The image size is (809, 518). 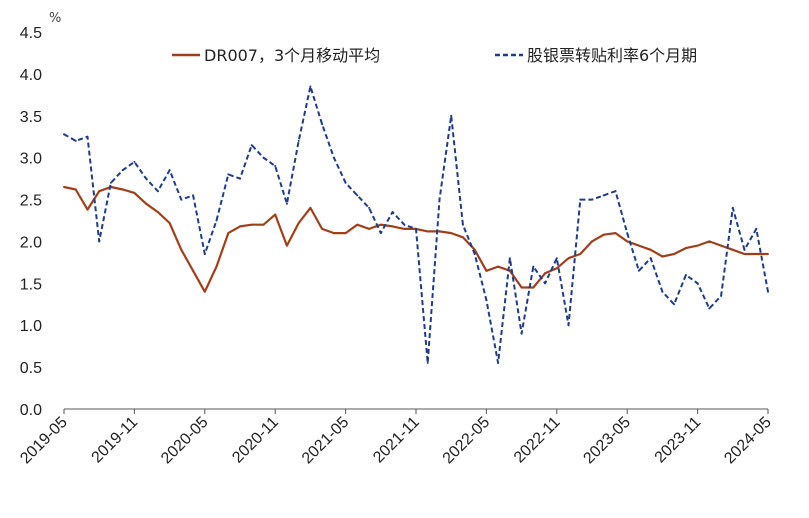 I want to click on x-tick-label: 2022-11, so click(x=537, y=440).